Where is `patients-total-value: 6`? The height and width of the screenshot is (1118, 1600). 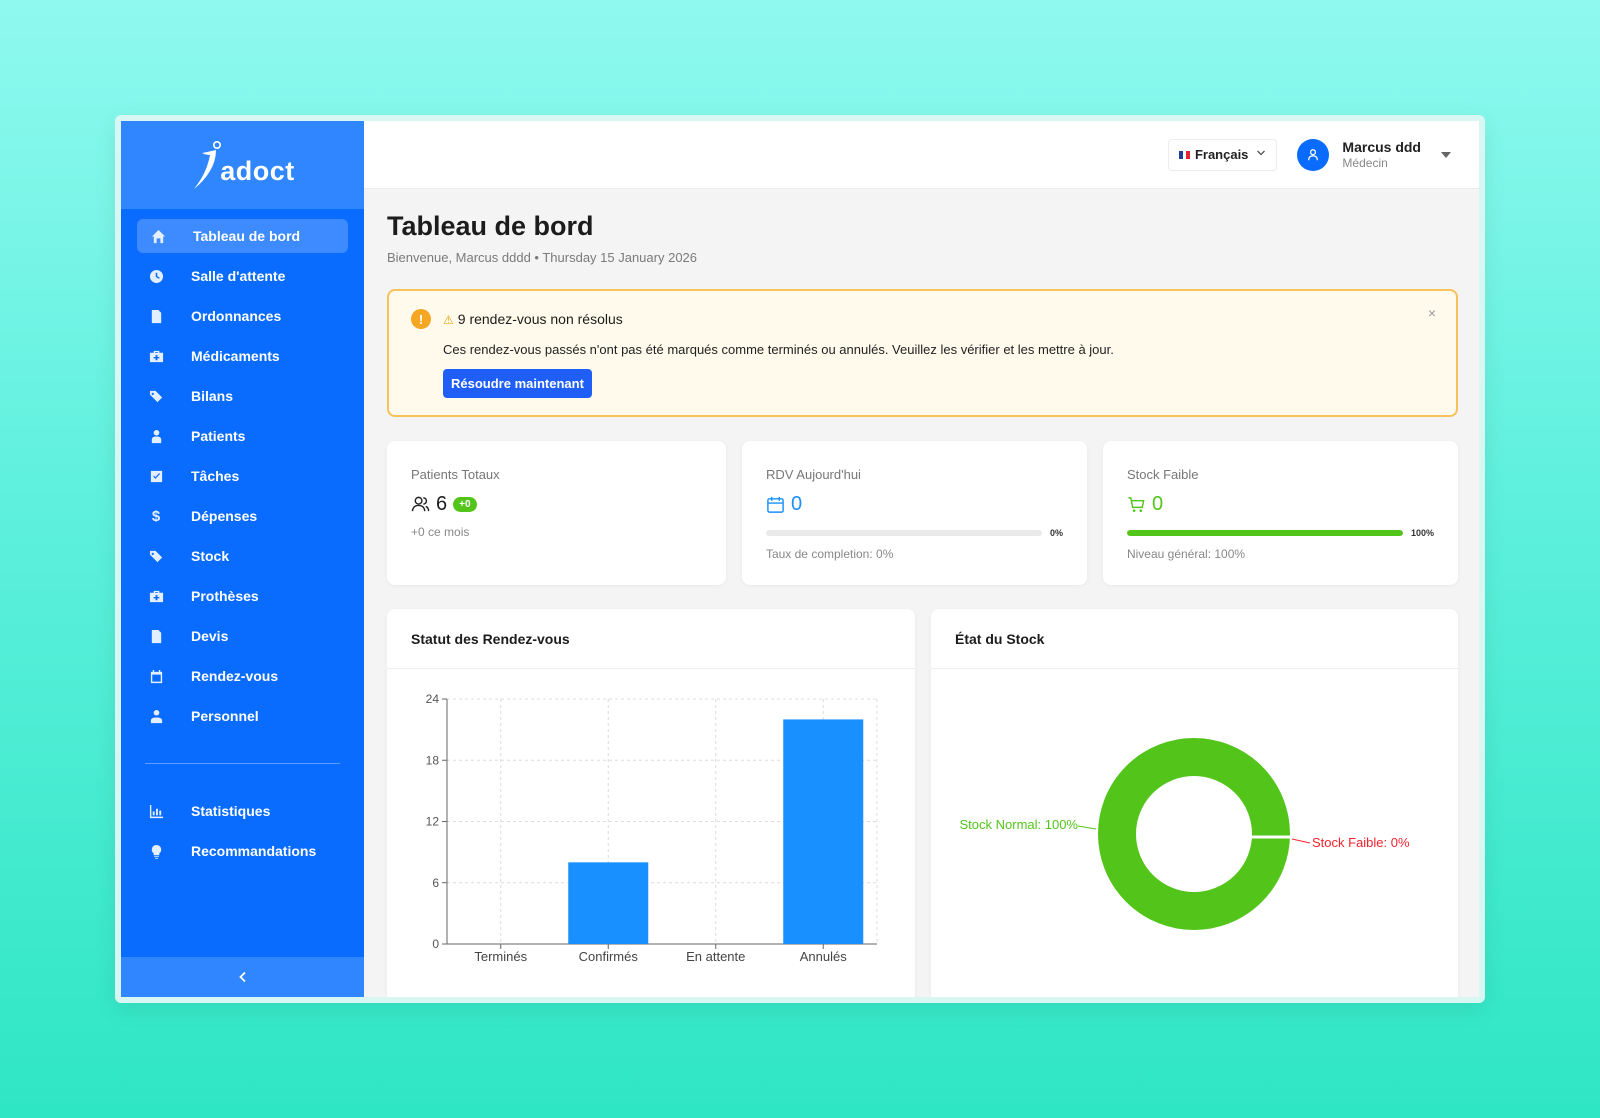
patients-total-value: 6 is located at coordinates (442, 504).